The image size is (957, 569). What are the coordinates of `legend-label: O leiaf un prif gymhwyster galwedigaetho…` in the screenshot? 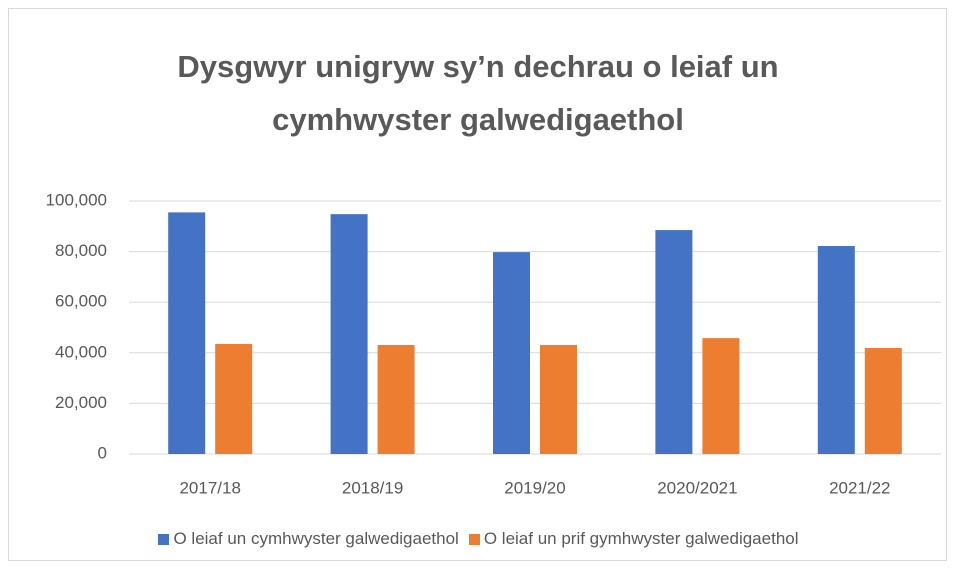 It's located at (641, 538).